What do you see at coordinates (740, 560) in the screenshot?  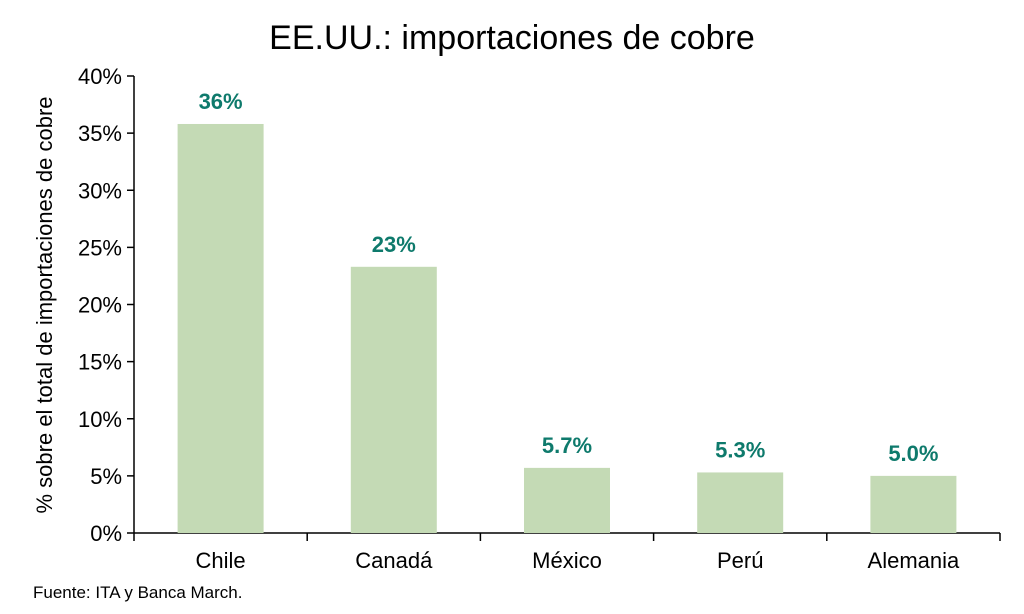 I see `x-category-label: Perú` at bounding box center [740, 560].